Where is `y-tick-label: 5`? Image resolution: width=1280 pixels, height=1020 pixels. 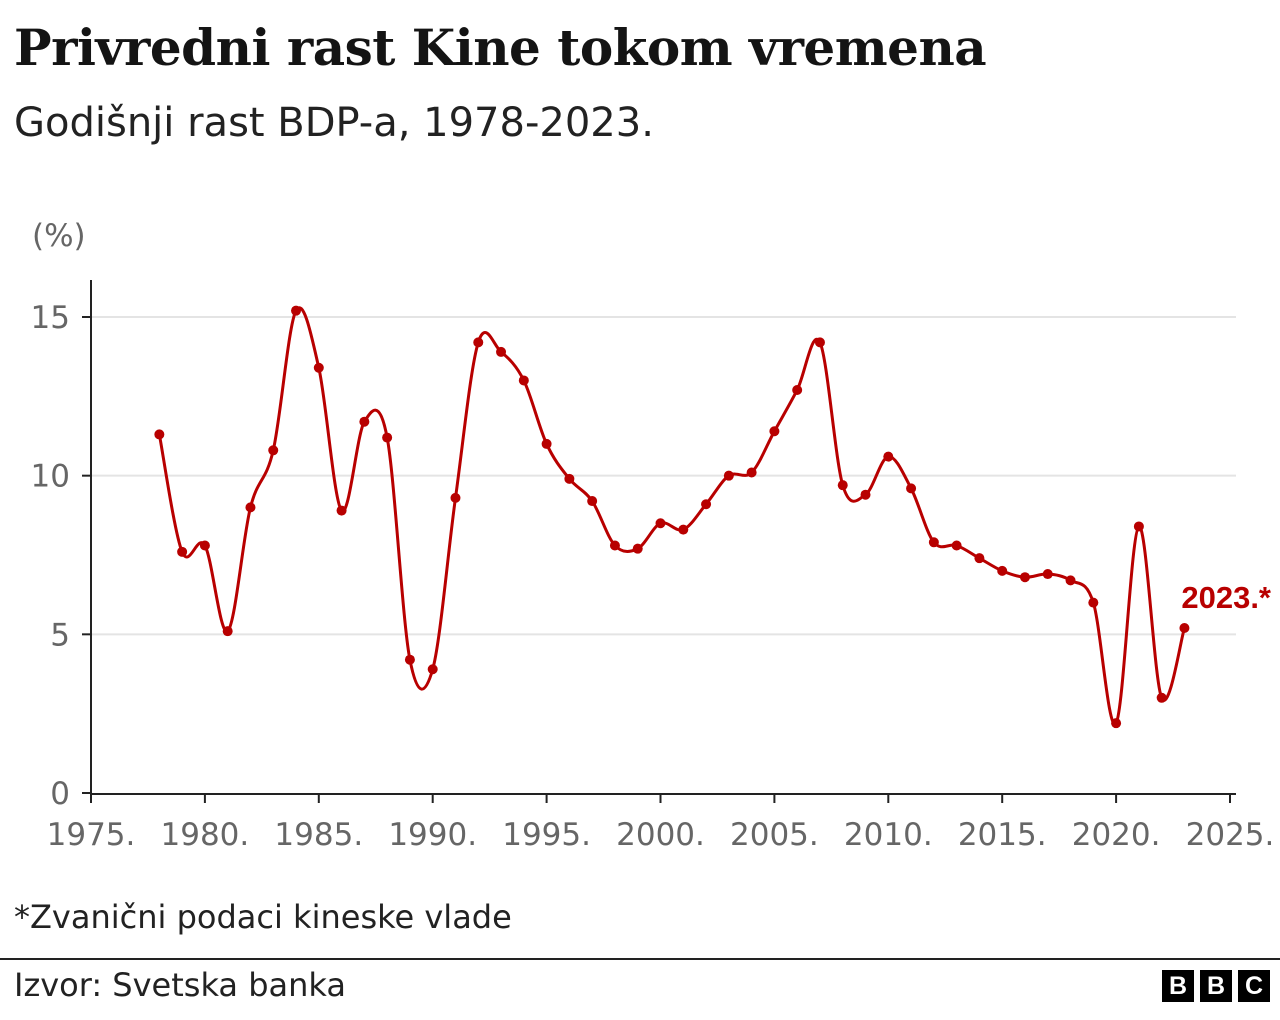 y-tick-label: 5 is located at coordinates (60, 635).